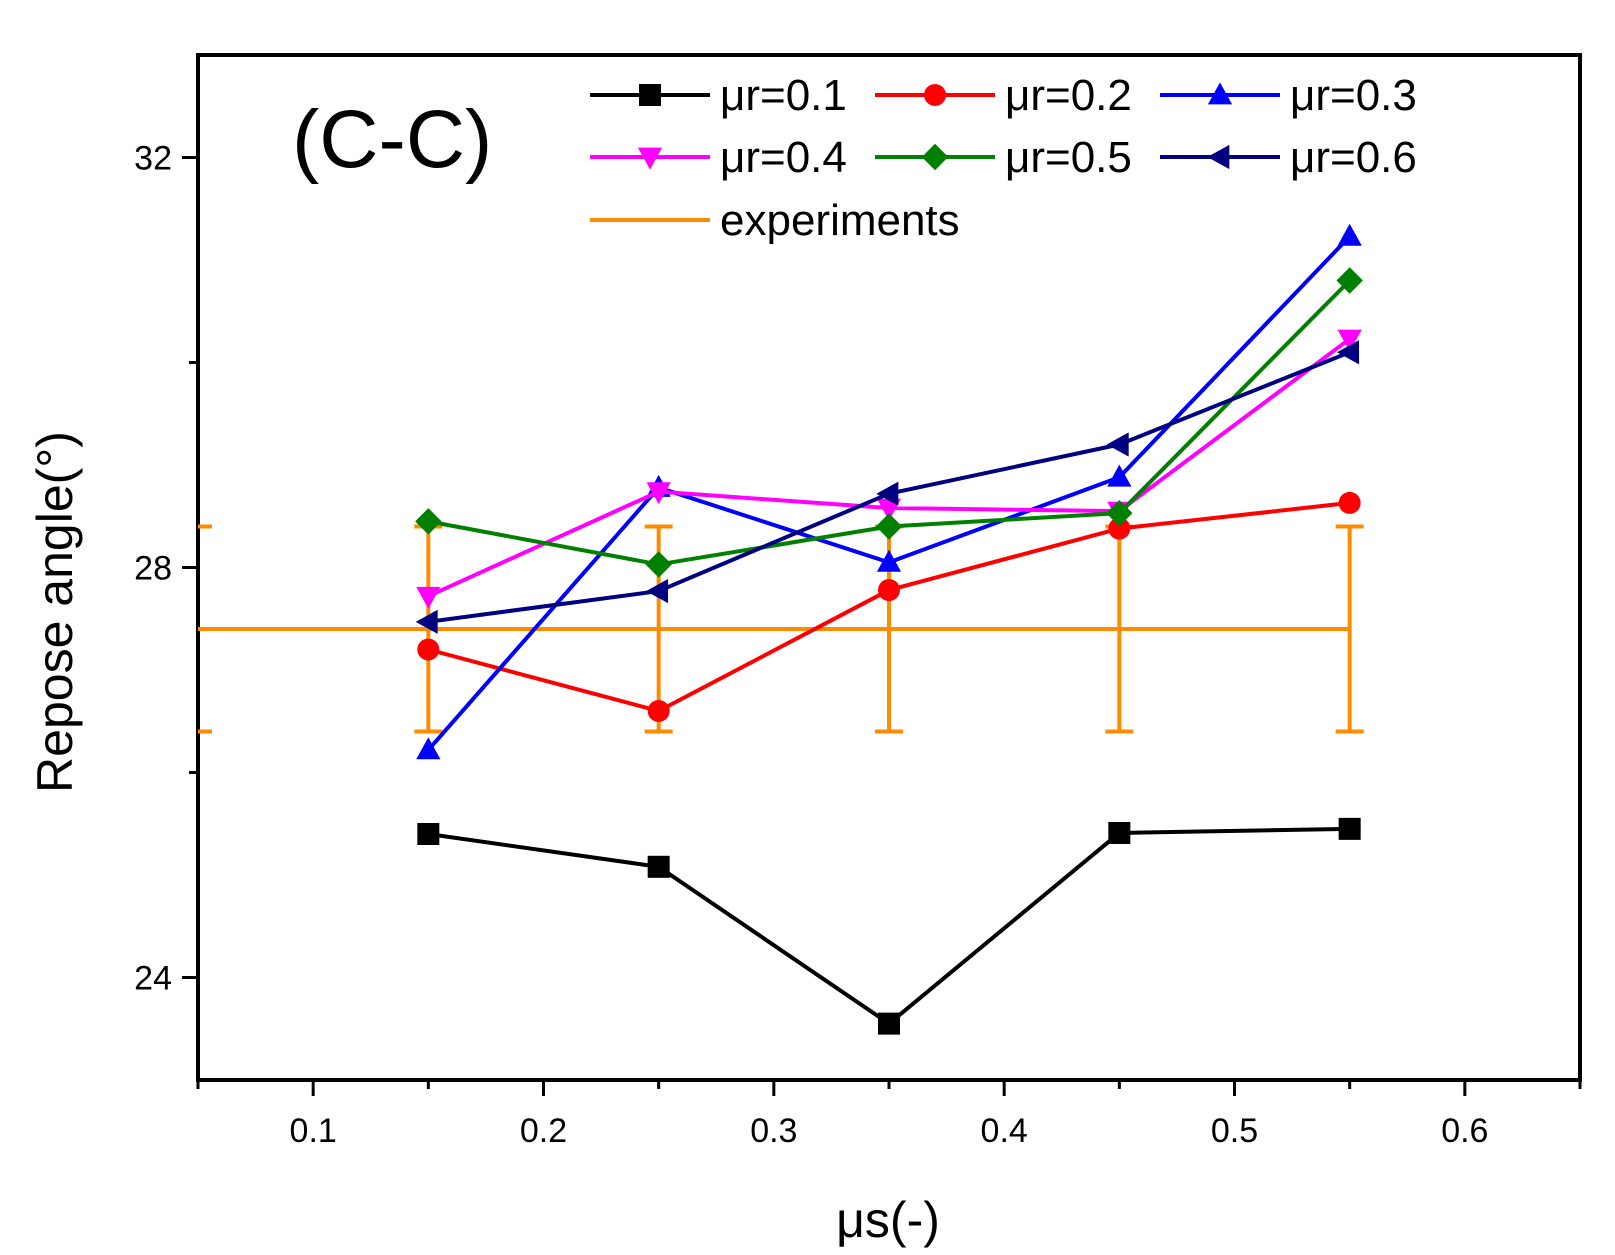 The image size is (1615, 1255). What do you see at coordinates (1353, 157) in the screenshot?
I see `legend-label: μr=0.6` at bounding box center [1353, 157].